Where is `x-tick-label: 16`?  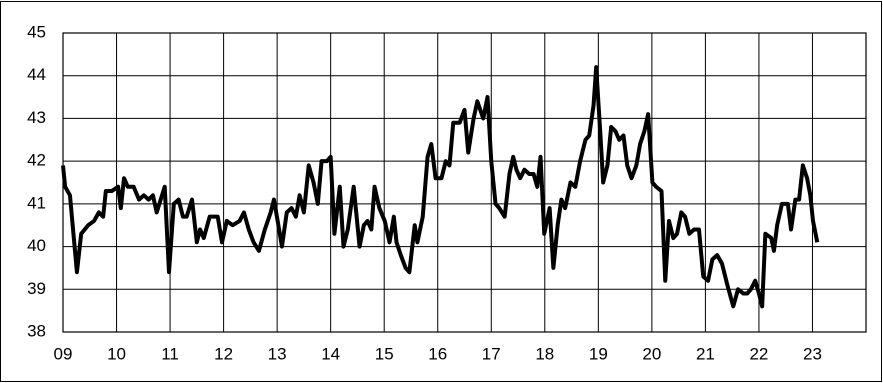 x-tick-label: 16 is located at coordinates (437, 353).